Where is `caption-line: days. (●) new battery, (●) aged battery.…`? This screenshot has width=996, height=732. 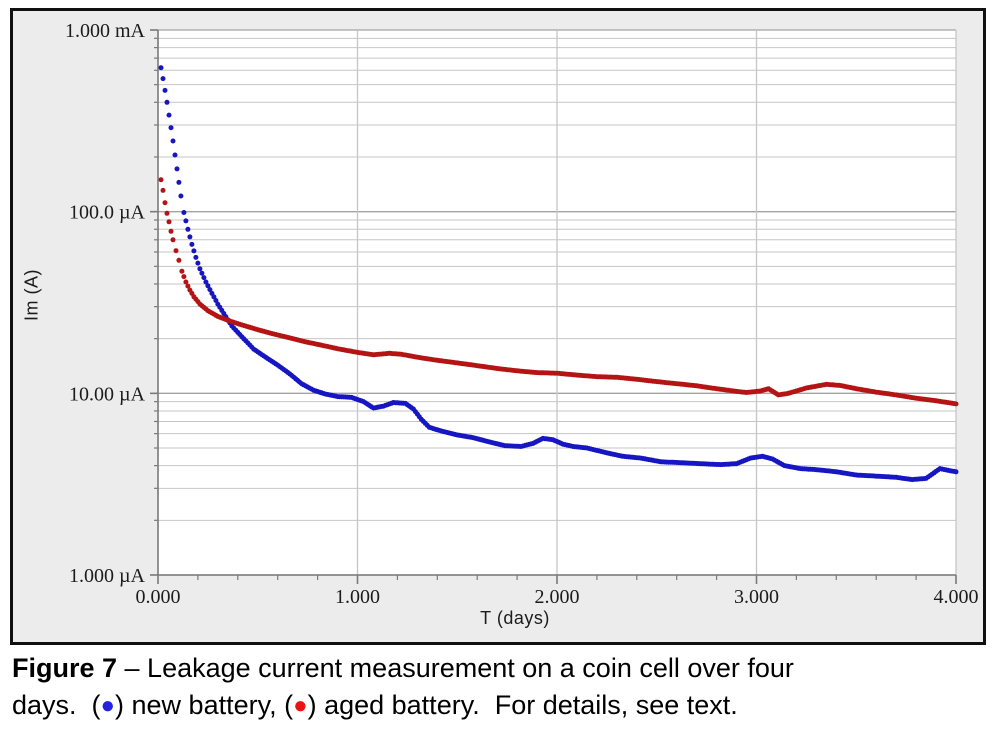
caption-line: days. (●) new battery, (●) aged battery.… is located at coordinates (375, 705).